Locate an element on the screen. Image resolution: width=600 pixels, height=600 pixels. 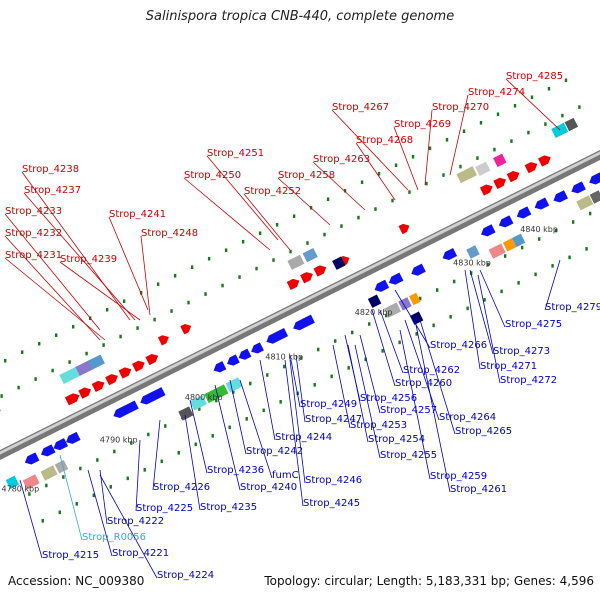
gene-label: Strop_4273 is located at coordinates (521, 351).